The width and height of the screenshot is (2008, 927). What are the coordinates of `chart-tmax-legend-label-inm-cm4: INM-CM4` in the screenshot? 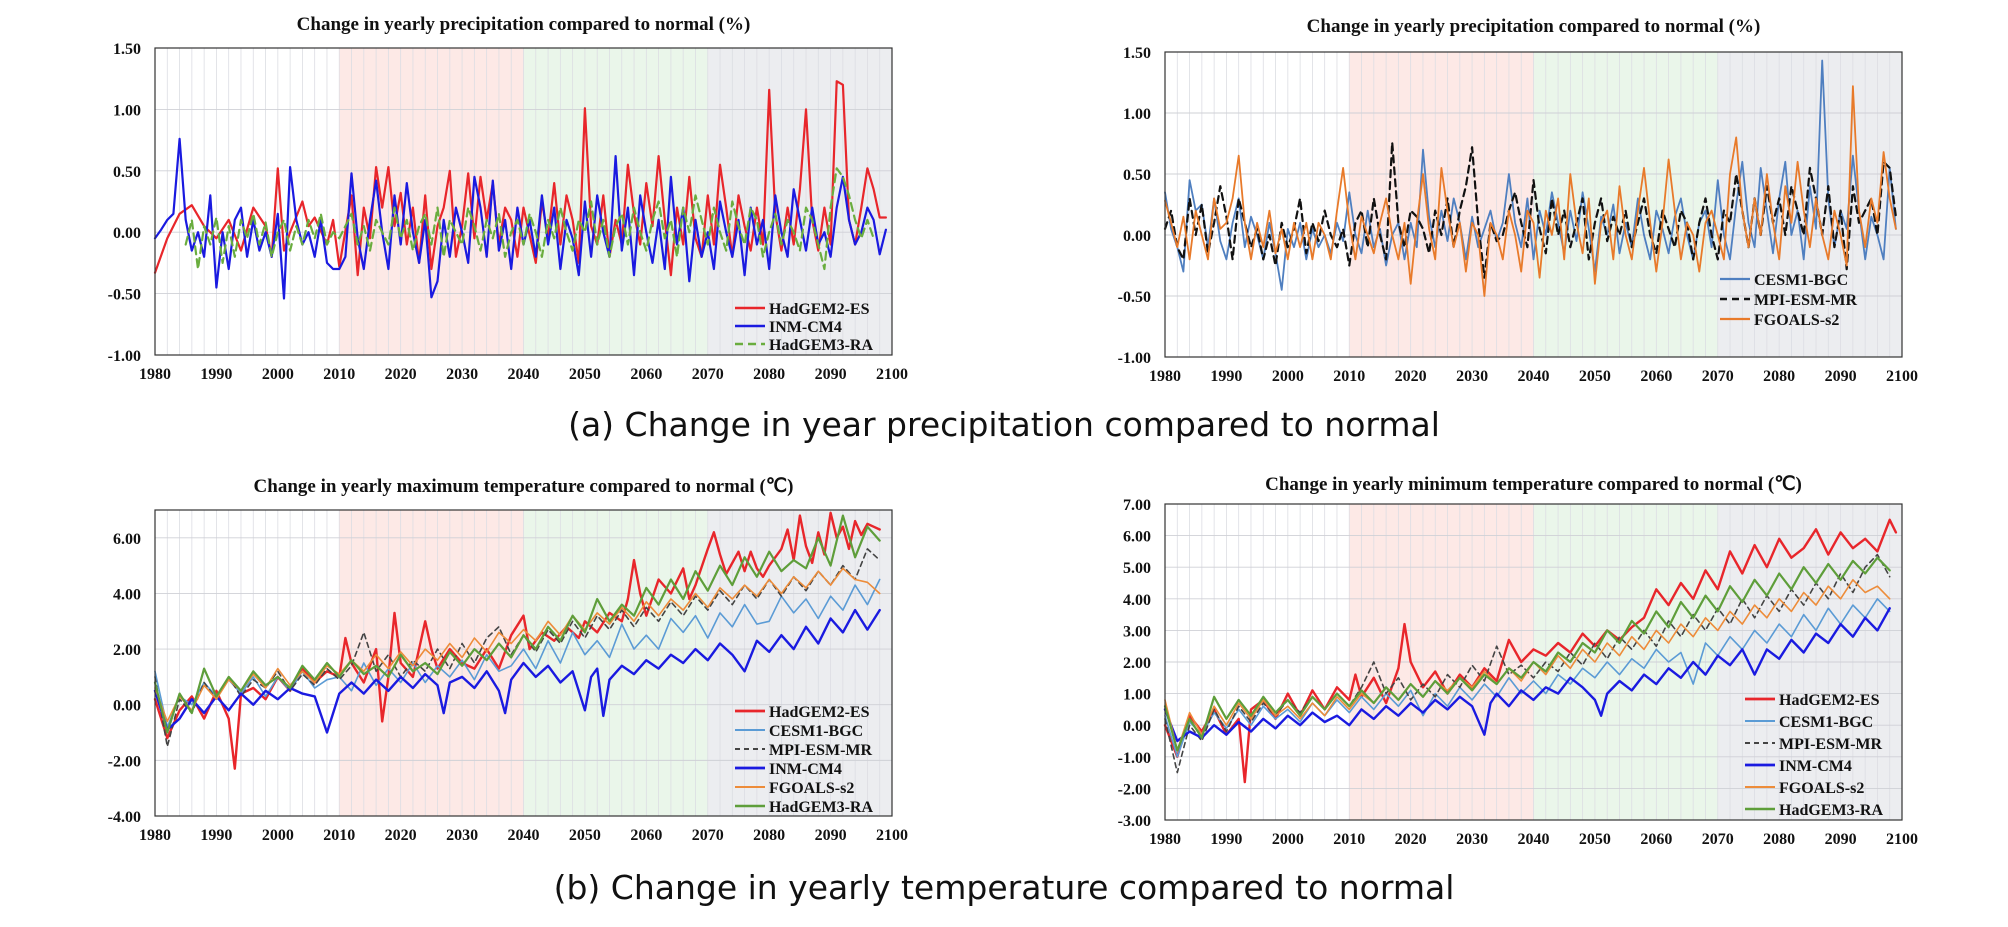 It's located at (805, 769).